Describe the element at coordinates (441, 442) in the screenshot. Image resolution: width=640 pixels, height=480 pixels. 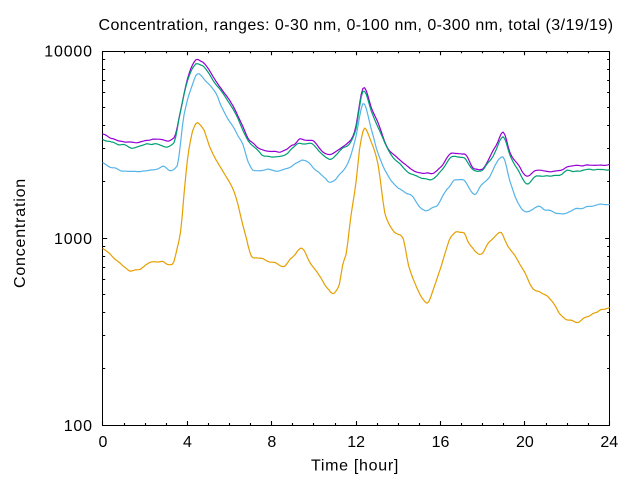
I see `svg-text: 16` at that location.